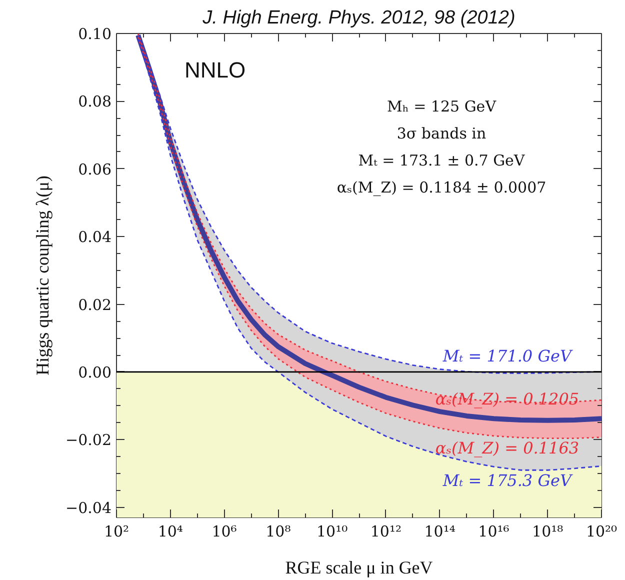 This screenshot has height=580, width=625. Describe the element at coordinates (89, 440) in the screenshot. I see `y-tick-label: −0.02` at that location.